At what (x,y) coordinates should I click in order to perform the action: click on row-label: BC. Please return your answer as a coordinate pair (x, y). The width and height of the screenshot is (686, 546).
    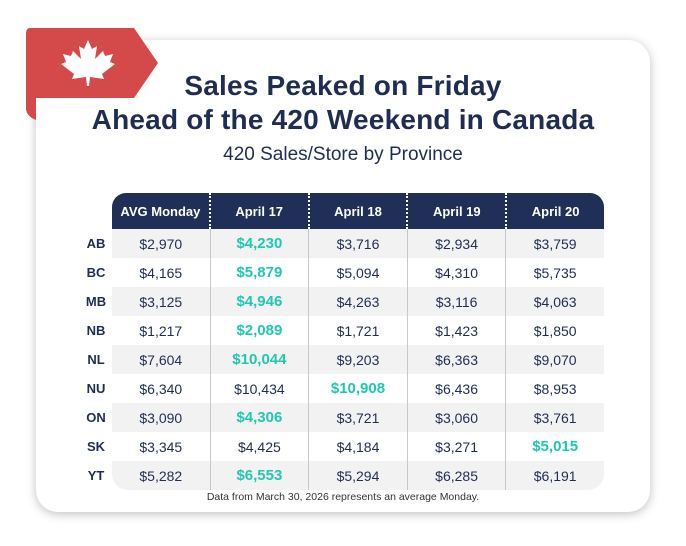
    Looking at the image, I should click on (96, 272).